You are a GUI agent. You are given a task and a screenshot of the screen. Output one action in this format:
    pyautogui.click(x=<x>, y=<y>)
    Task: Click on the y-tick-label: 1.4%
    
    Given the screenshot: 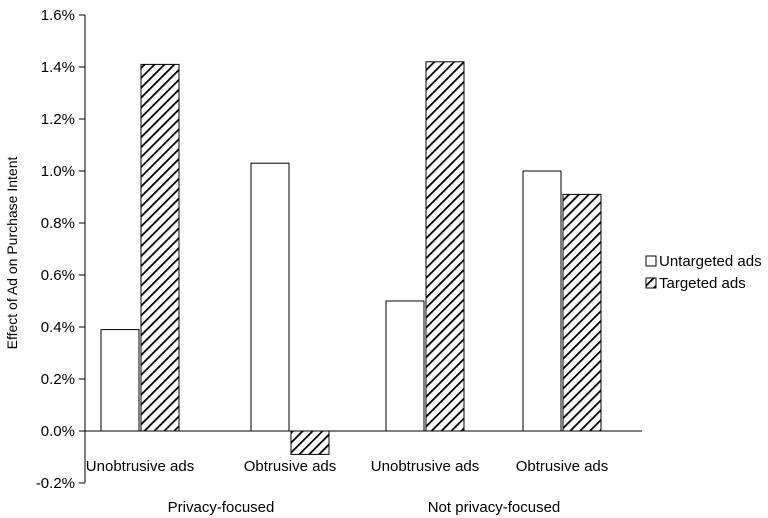 What is the action you would take?
    pyautogui.click(x=58, y=67)
    